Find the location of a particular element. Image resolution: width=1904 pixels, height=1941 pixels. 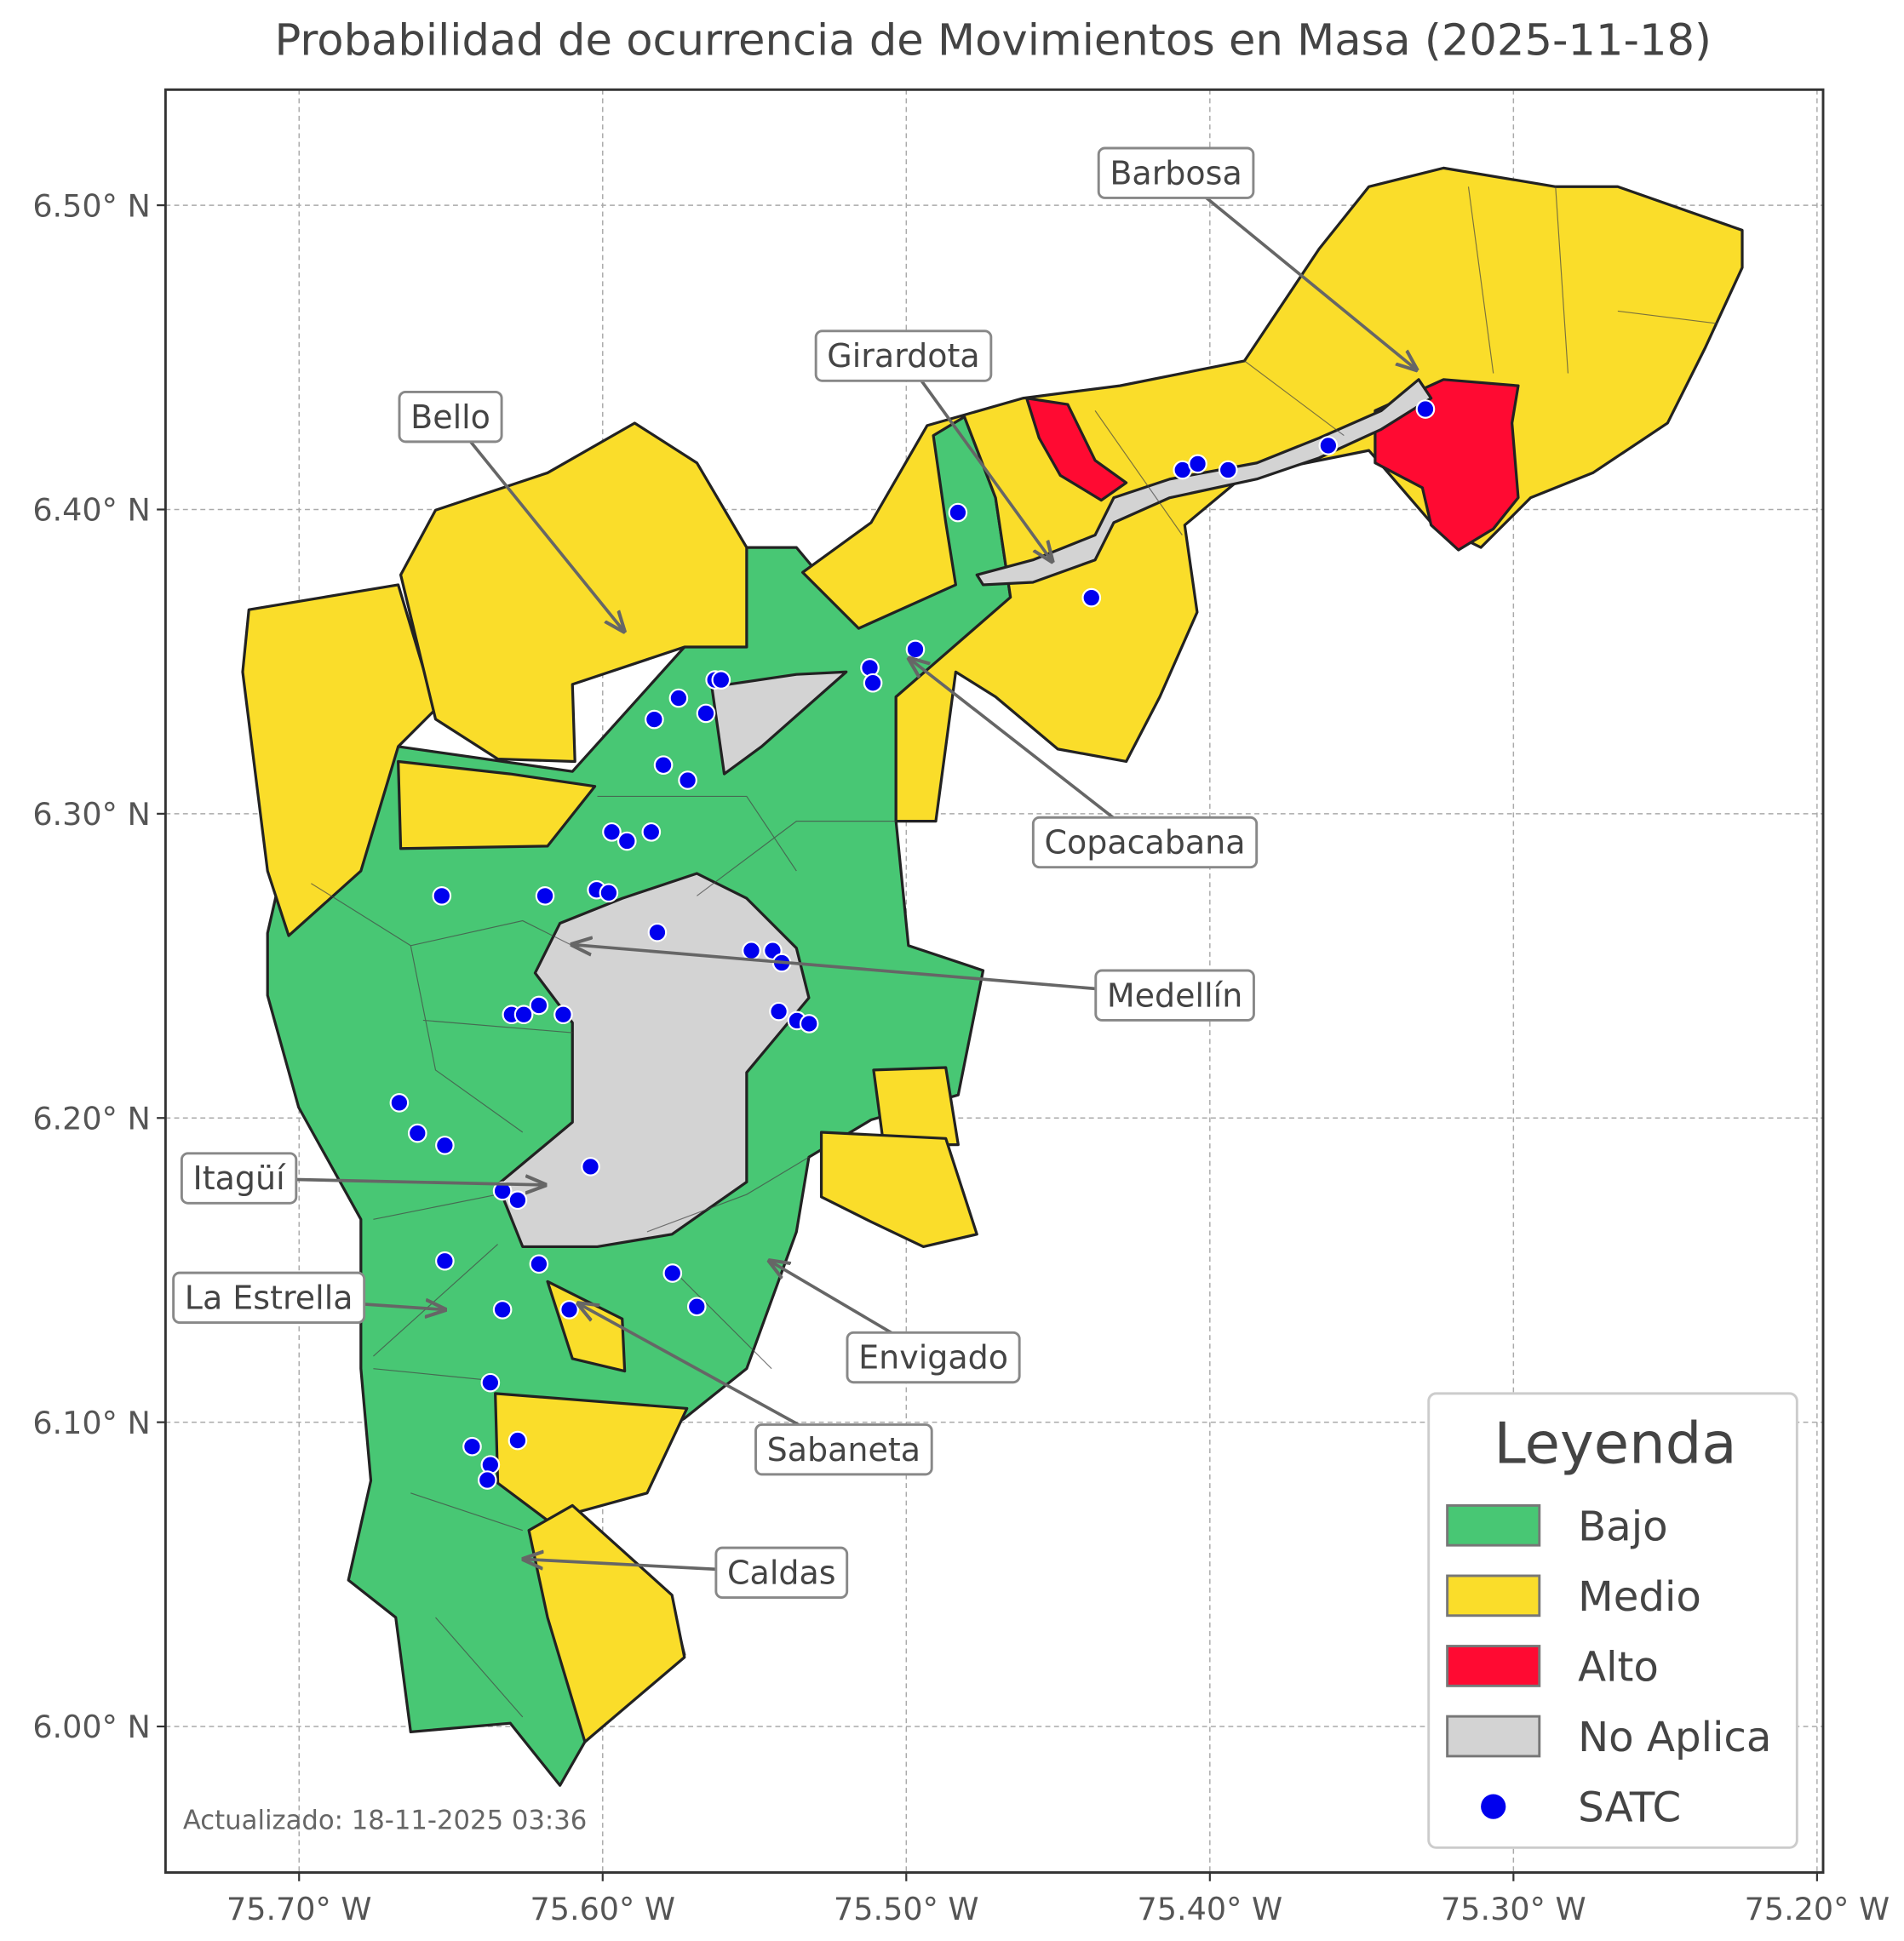

annotation-label: La Estrella is located at coordinates (269, 1298).